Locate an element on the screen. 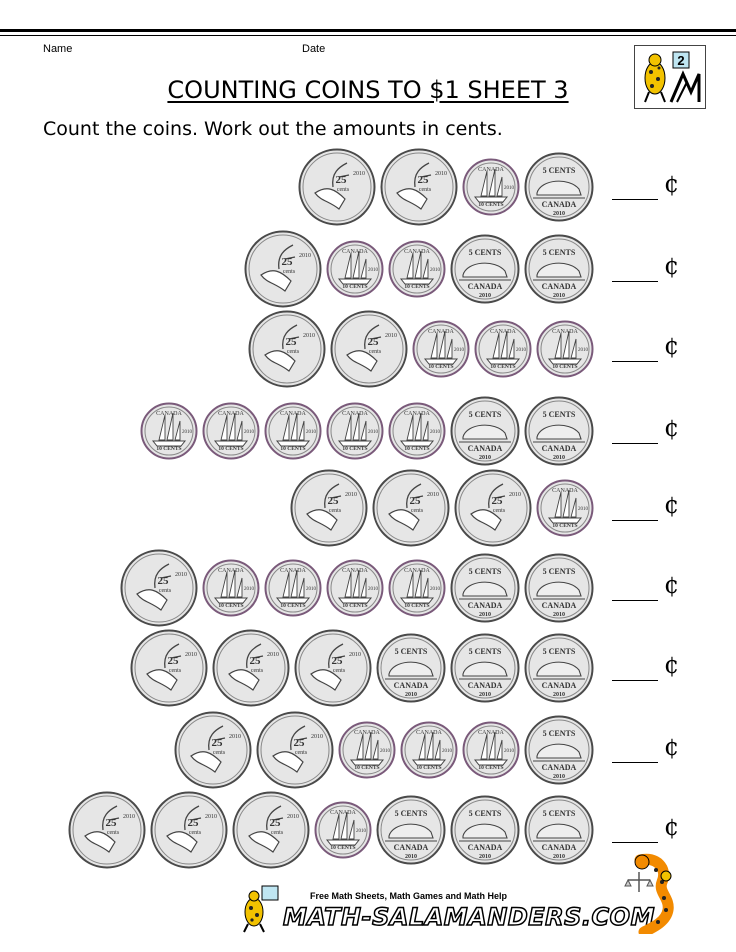  date-label: Date is located at coordinates (314, 49).